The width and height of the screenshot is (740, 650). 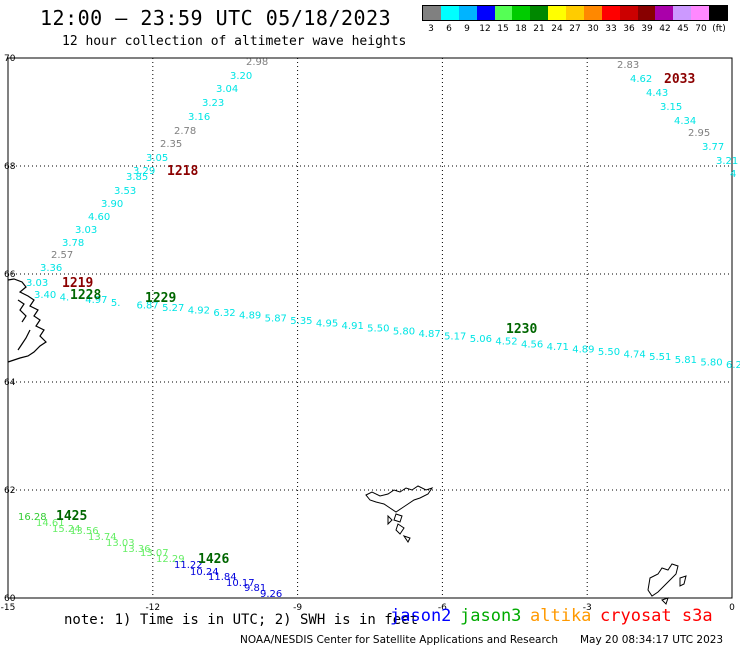 What do you see at coordinates (683, 29) in the screenshot?
I see `legend-label: 45` at bounding box center [683, 29].